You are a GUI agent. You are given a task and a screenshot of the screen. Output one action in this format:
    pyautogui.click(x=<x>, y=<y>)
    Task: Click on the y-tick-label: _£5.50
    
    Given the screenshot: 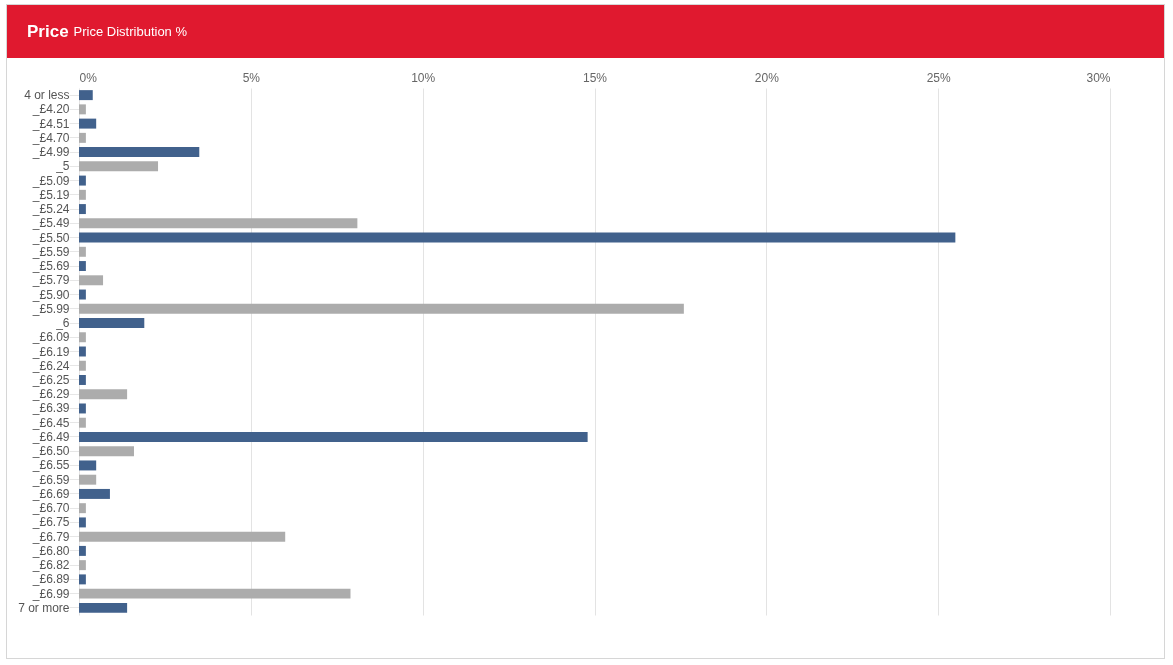 What is the action you would take?
    pyautogui.click(x=50, y=237)
    